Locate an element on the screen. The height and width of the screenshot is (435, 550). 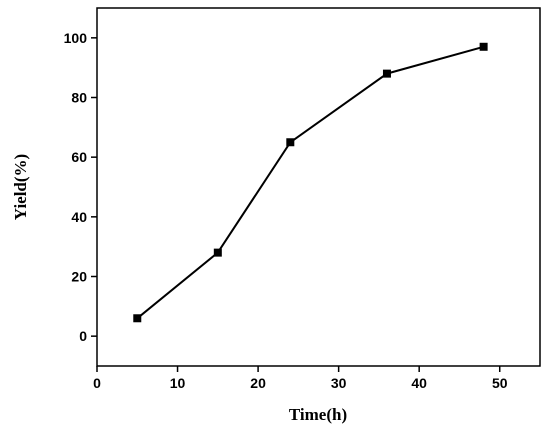
y-tick-label: 40 is located at coordinates (79, 217).